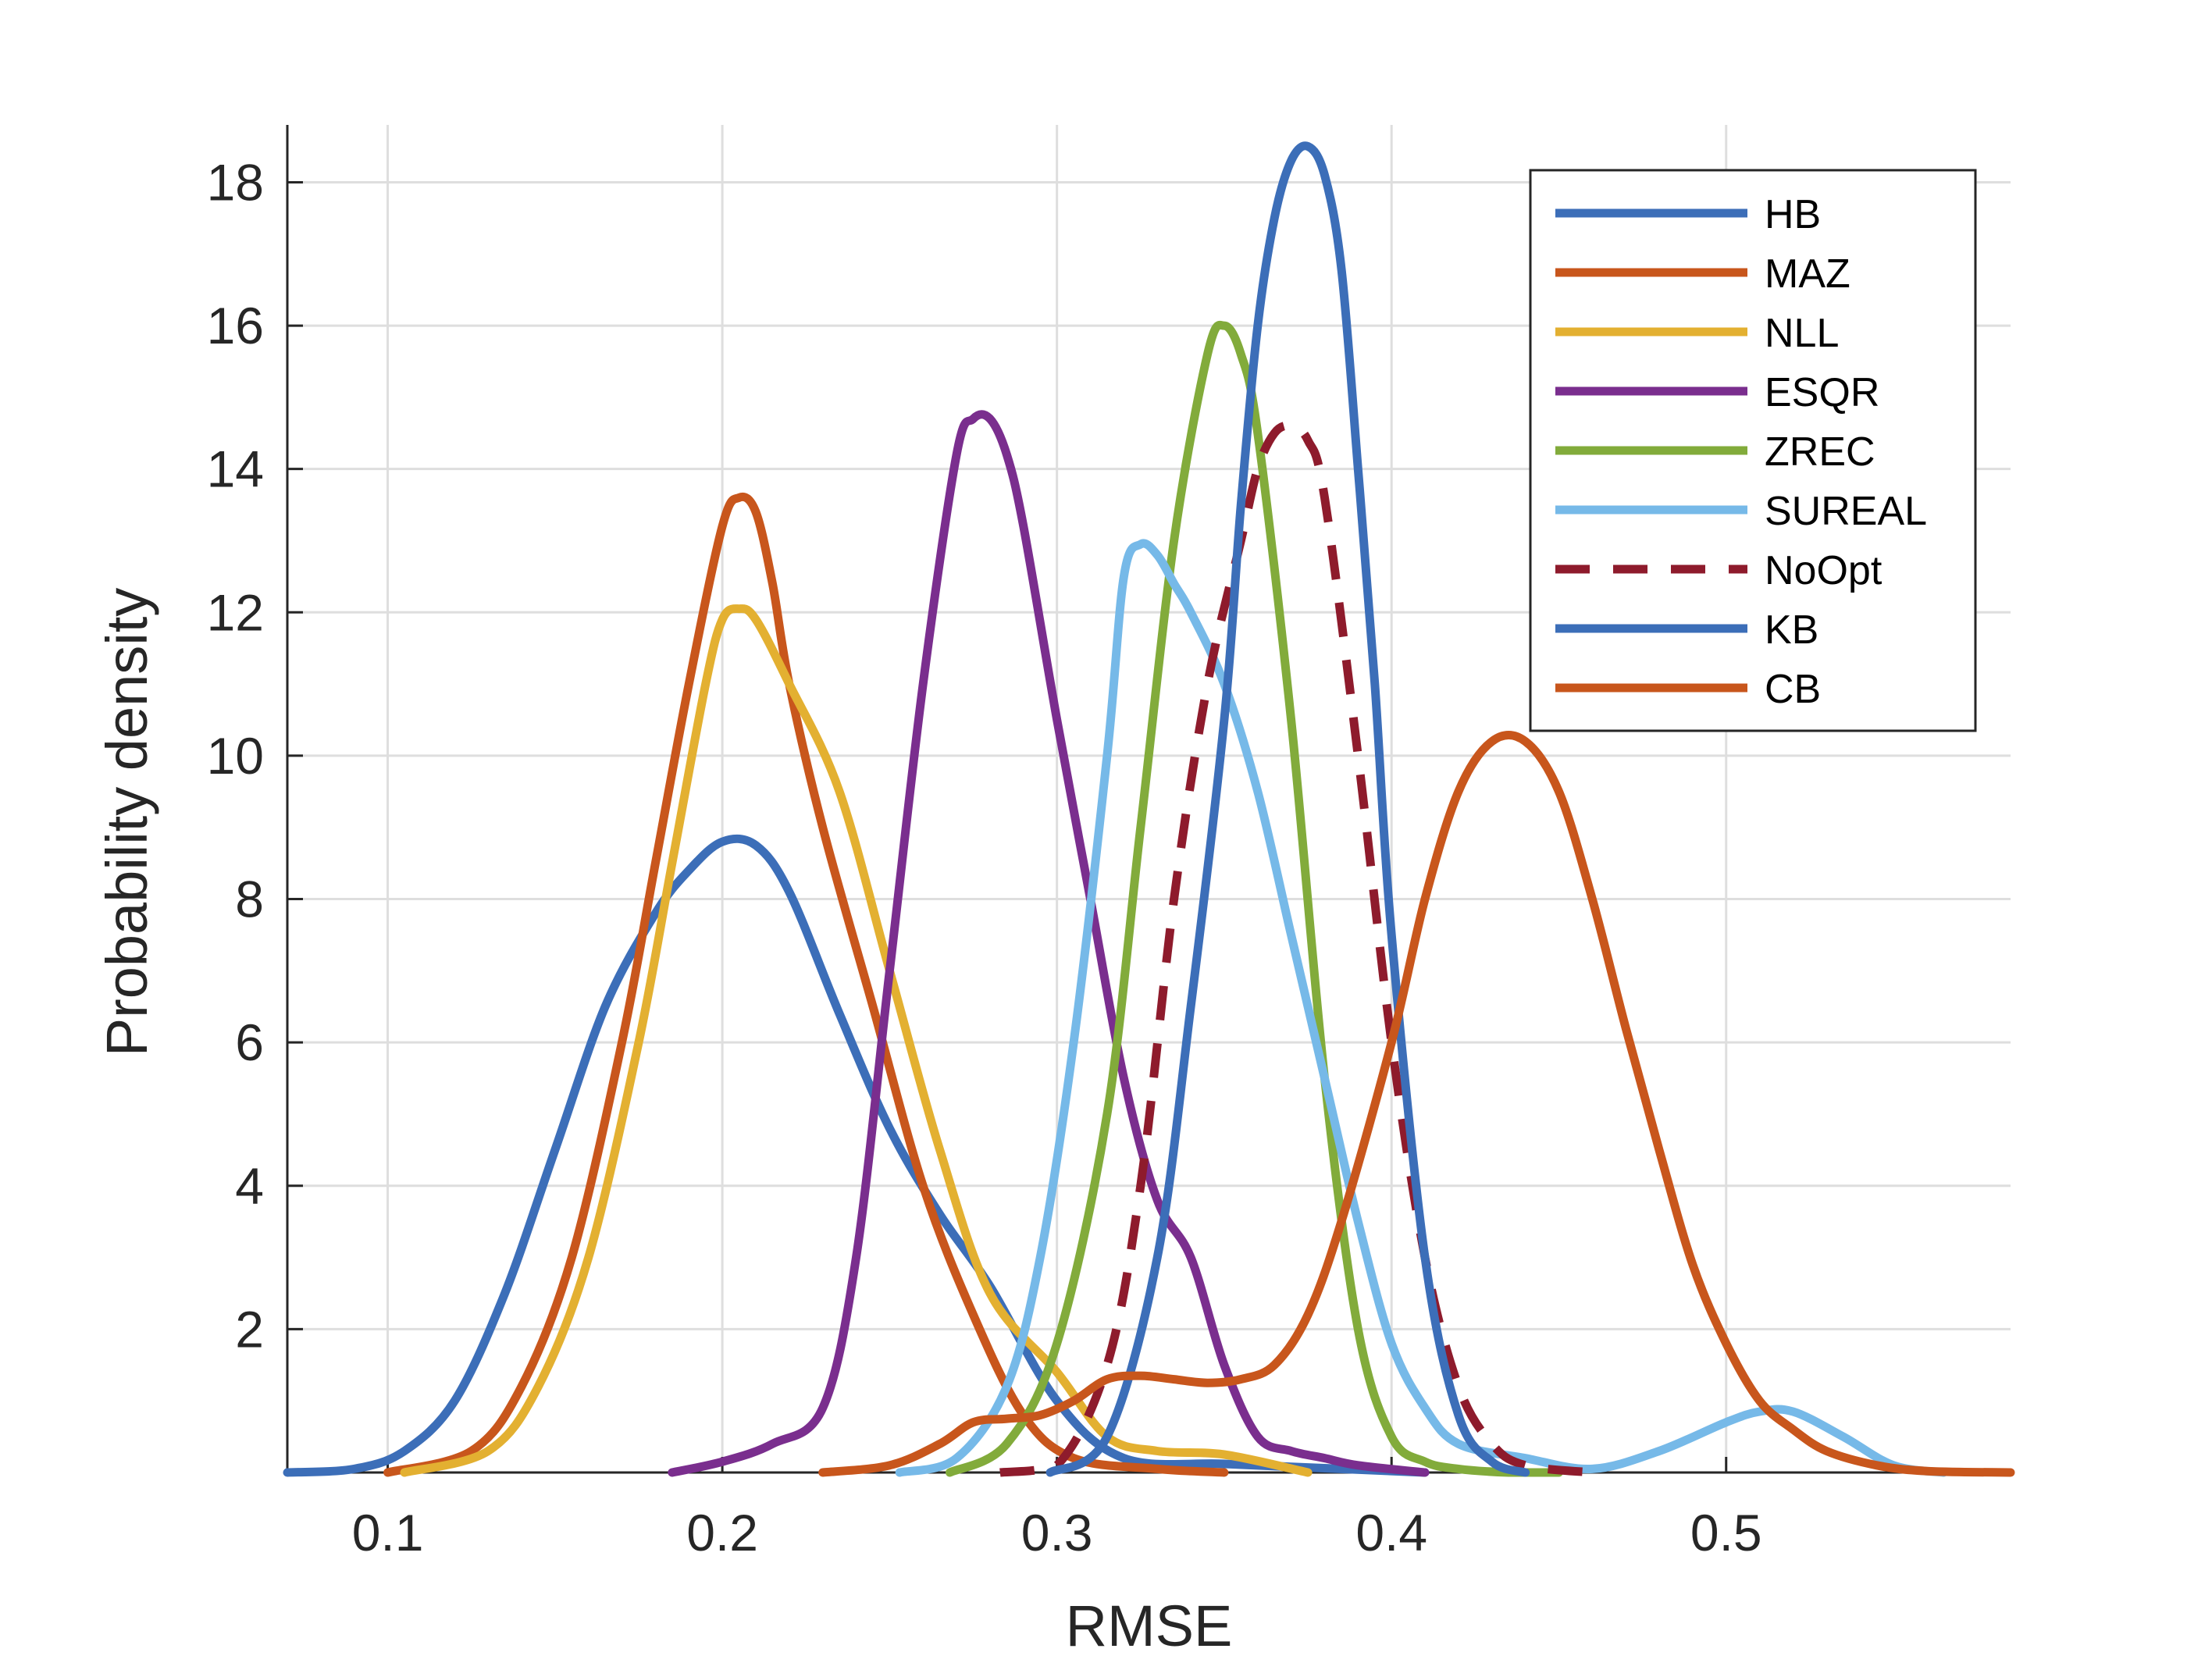  What do you see at coordinates (1391, 1533) in the screenshot?
I see `x-tick-label: 0.4` at bounding box center [1391, 1533].